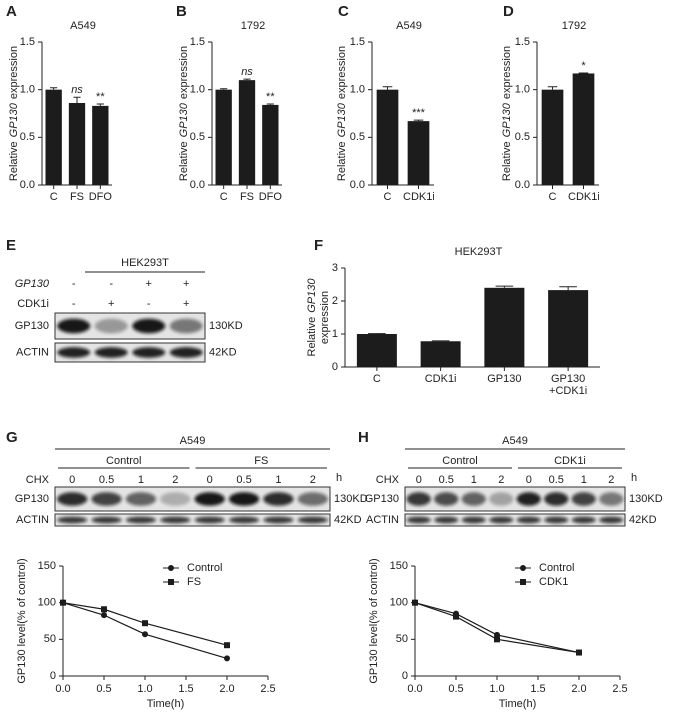 The height and width of the screenshot is (714, 678). Describe the element at coordinates (382, 499) in the screenshot. I see `band-label: GP130` at that location.